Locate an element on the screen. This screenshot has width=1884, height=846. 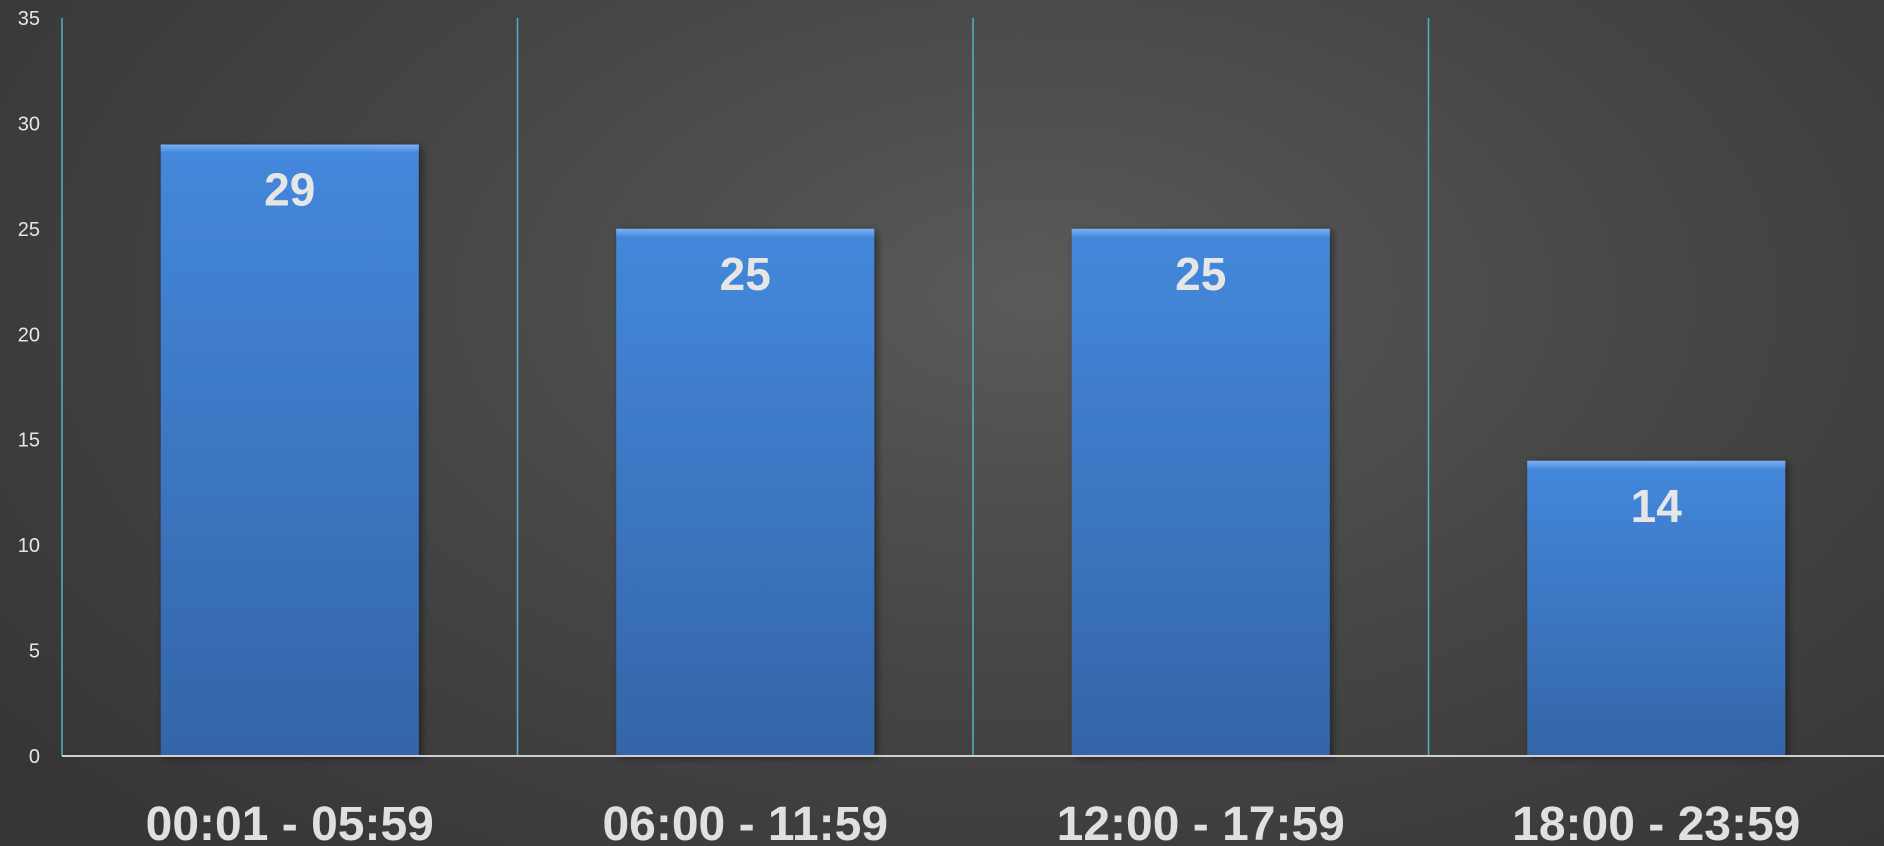
y-tick-label-1: 5 is located at coordinates (34, 652).